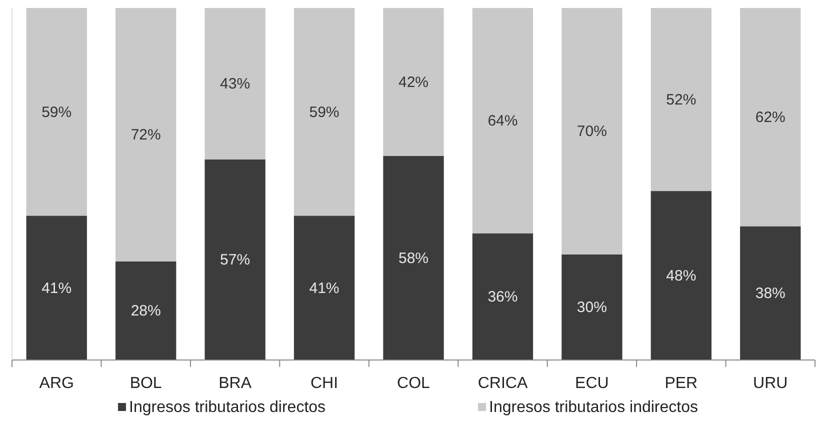 The image size is (823, 424). What do you see at coordinates (227, 407) in the screenshot?
I see `legend-label: Ingresos tributarios directos` at bounding box center [227, 407].